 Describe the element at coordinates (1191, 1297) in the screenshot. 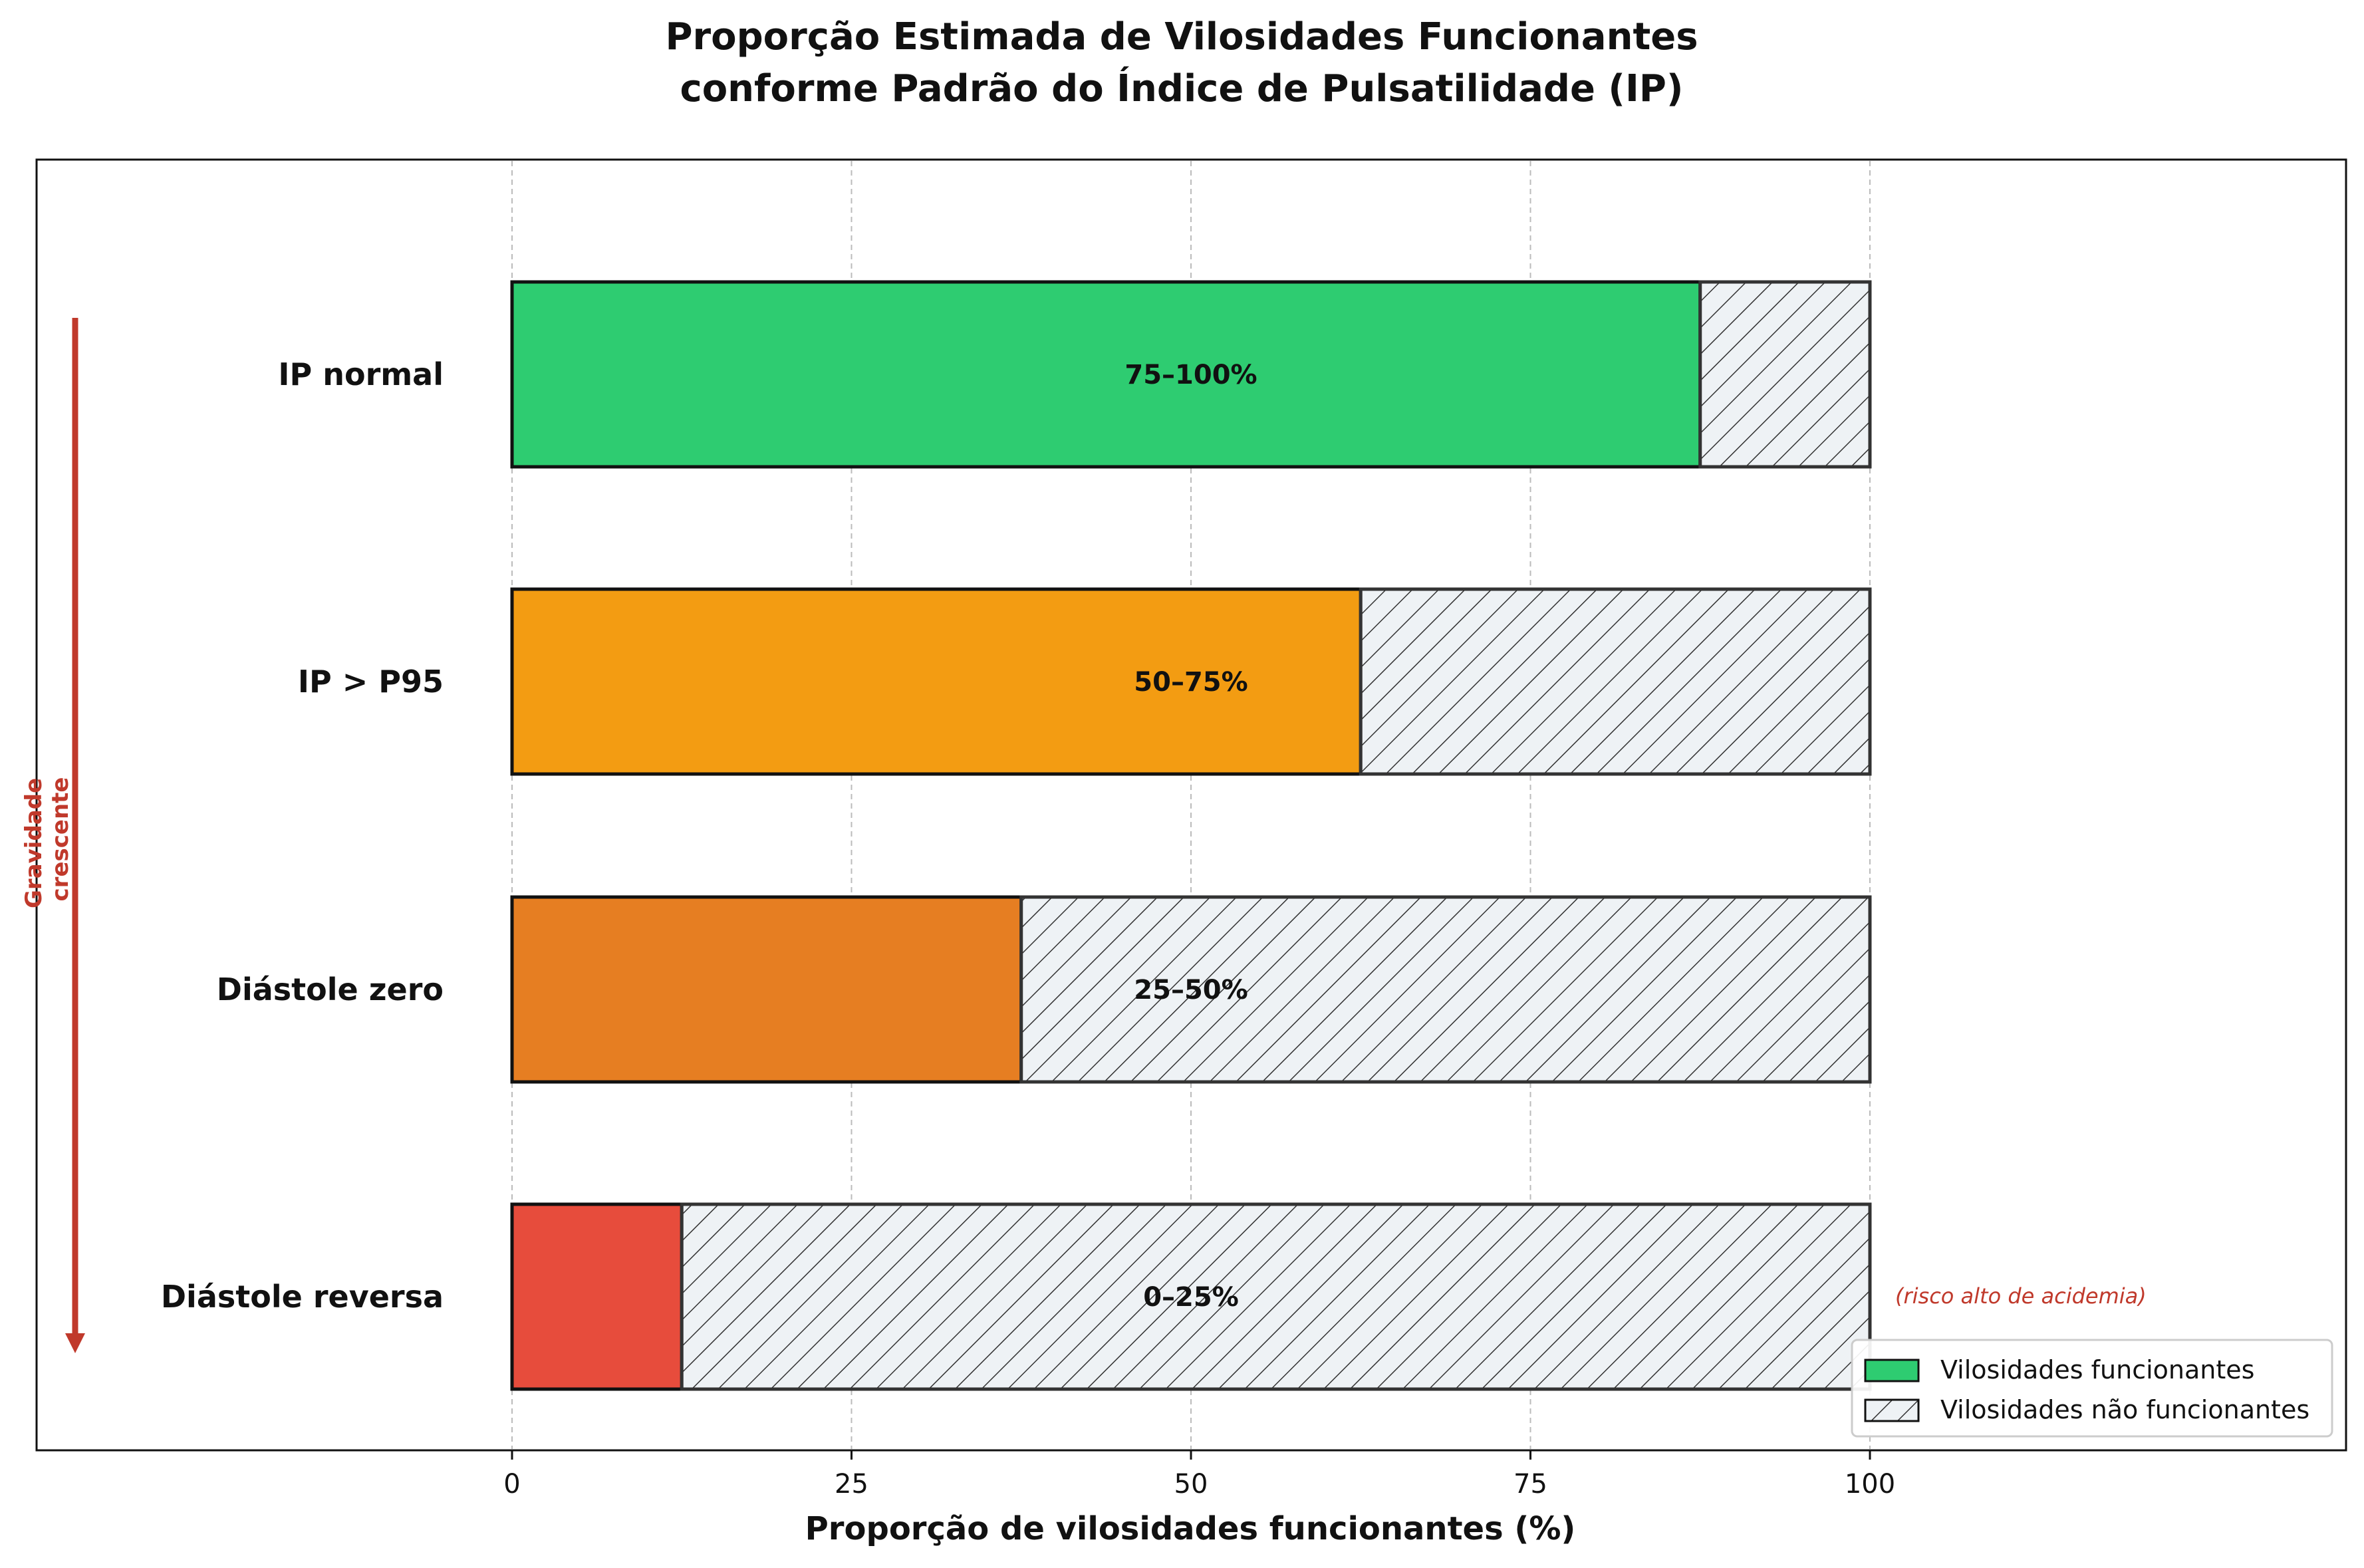

I see `bar-value-label-diastole-reversa: 0–25%` at that location.